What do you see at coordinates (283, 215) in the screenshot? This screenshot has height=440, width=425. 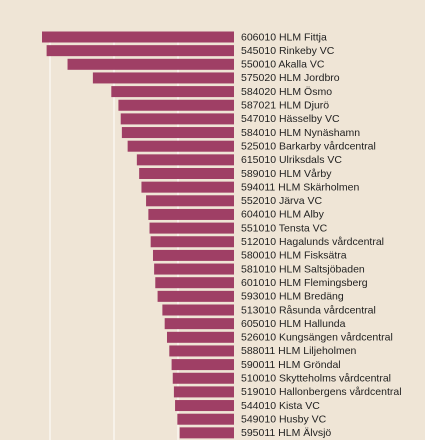 I see `category-label-14: 604010 HLM Alby` at bounding box center [283, 215].